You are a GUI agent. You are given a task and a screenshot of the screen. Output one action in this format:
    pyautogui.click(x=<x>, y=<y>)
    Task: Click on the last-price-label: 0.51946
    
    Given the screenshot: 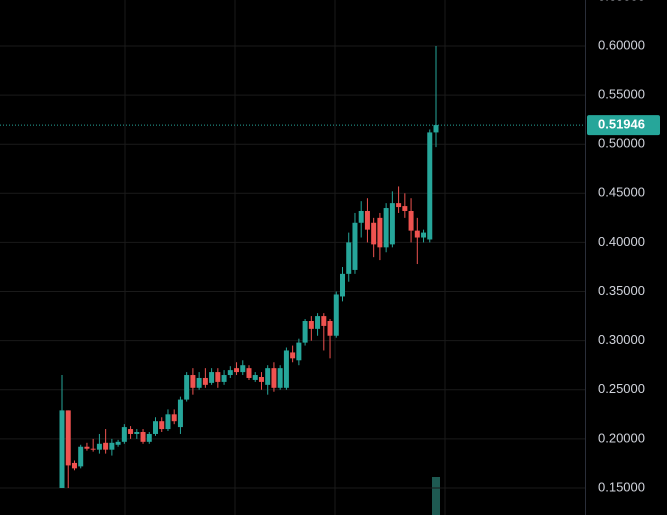 What is the action you would take?
    pyautogui.click(x=621, y=124)
    